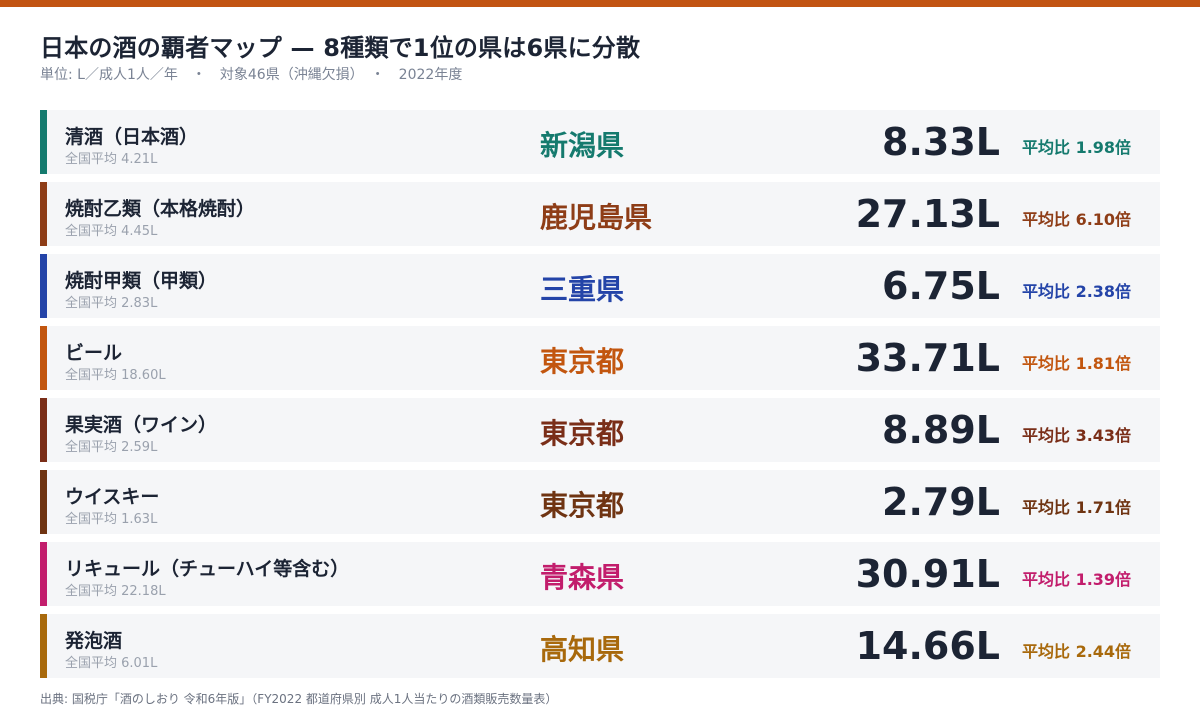  Describe the element at coordinates (596, 217) in the screenshot. I see `top-prefecture: 鹿児島県` at that location.